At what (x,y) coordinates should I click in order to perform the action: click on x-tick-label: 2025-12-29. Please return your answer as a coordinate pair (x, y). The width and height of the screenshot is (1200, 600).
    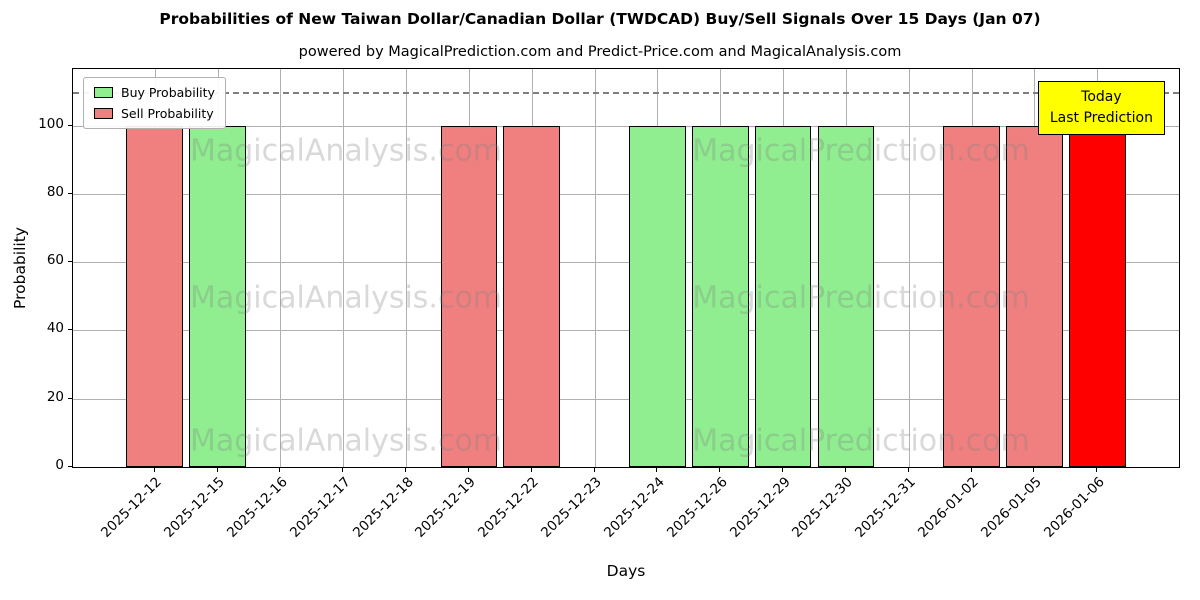
    Looking at the image, I should click on (760, 507).